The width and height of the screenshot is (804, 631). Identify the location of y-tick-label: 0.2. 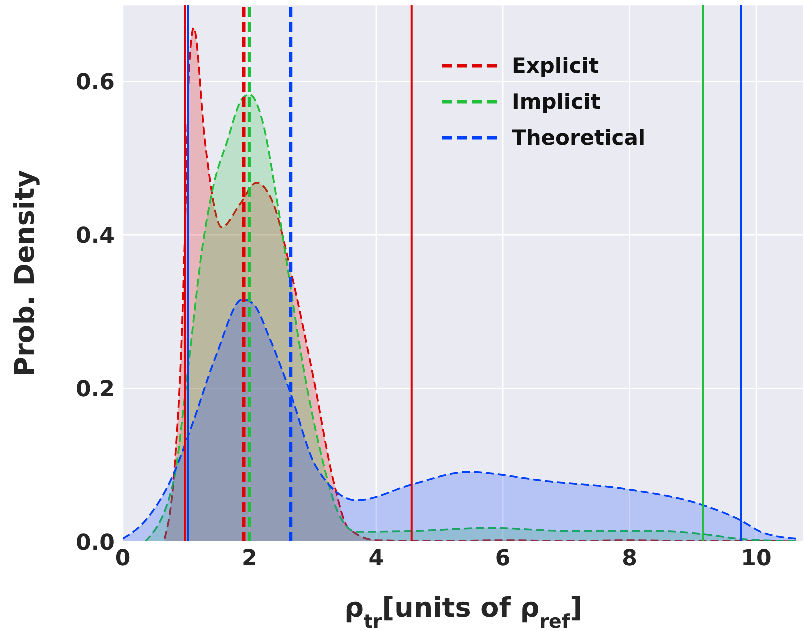
(95, 389).